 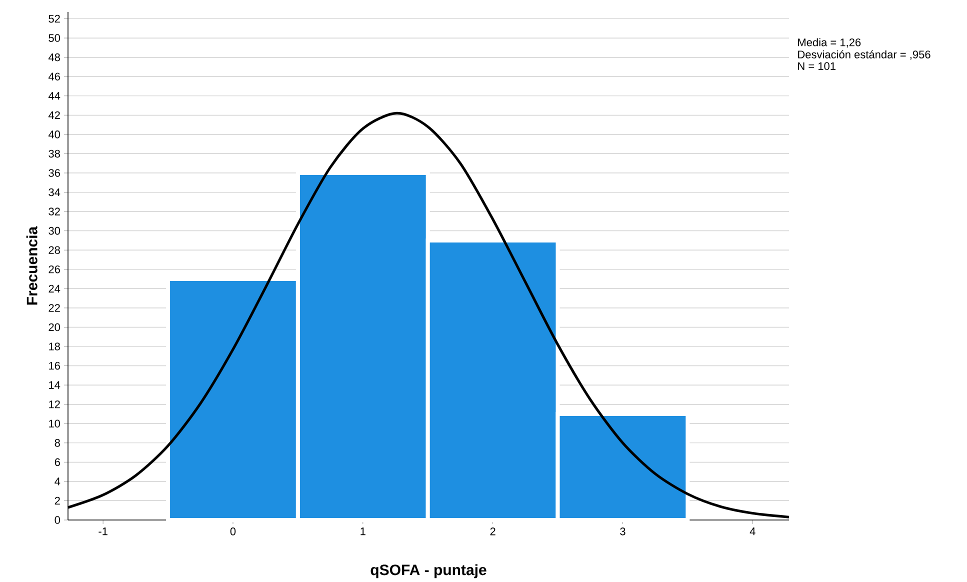 I want to click on x-tick-label: 3, so click(x=623, y=532).